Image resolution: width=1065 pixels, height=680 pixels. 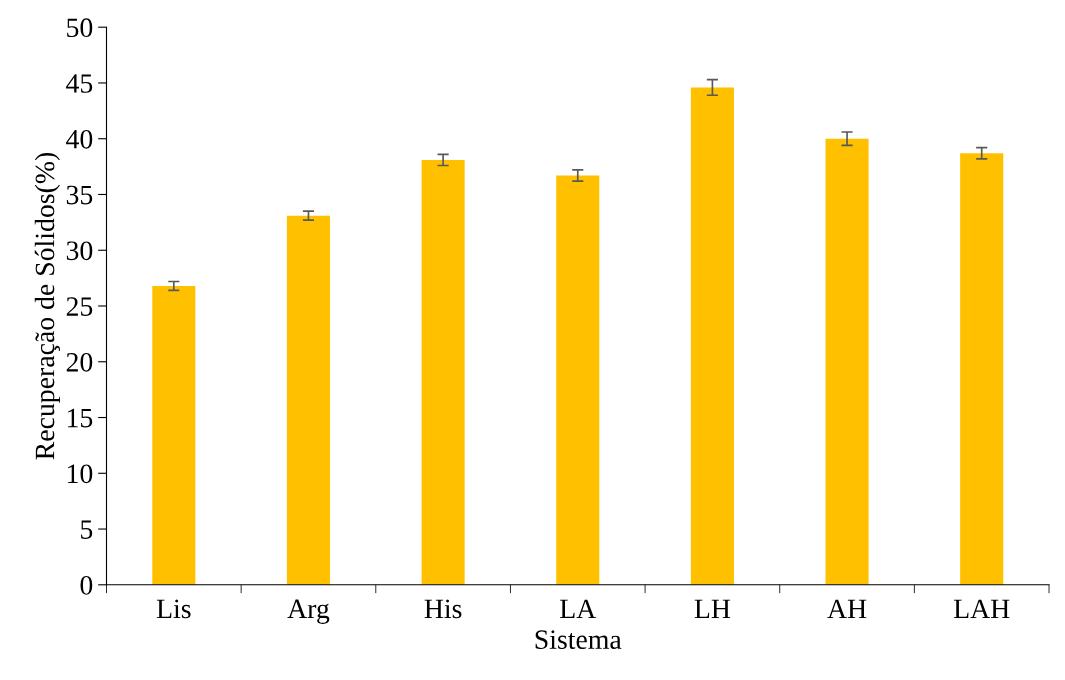 What do you see at coordinates (79, 362) in the screenshot?
I see `y-tick-label: 20` at bounding box center [79, 362].